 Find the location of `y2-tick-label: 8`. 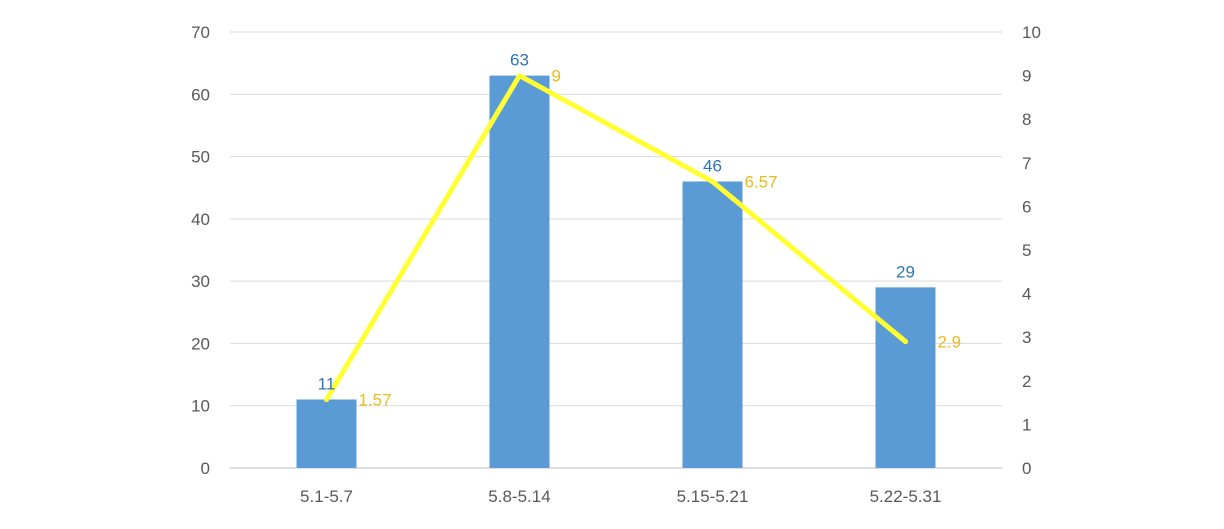

y2-tick-label: 8 is located at coordinates (1026, 119).